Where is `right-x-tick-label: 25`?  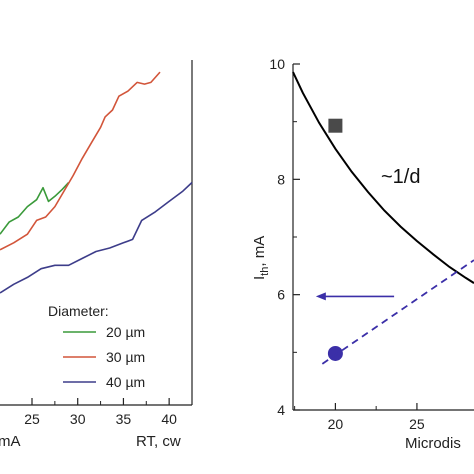
right-x-tick-label: 25 is located at coordinates (417, 424).